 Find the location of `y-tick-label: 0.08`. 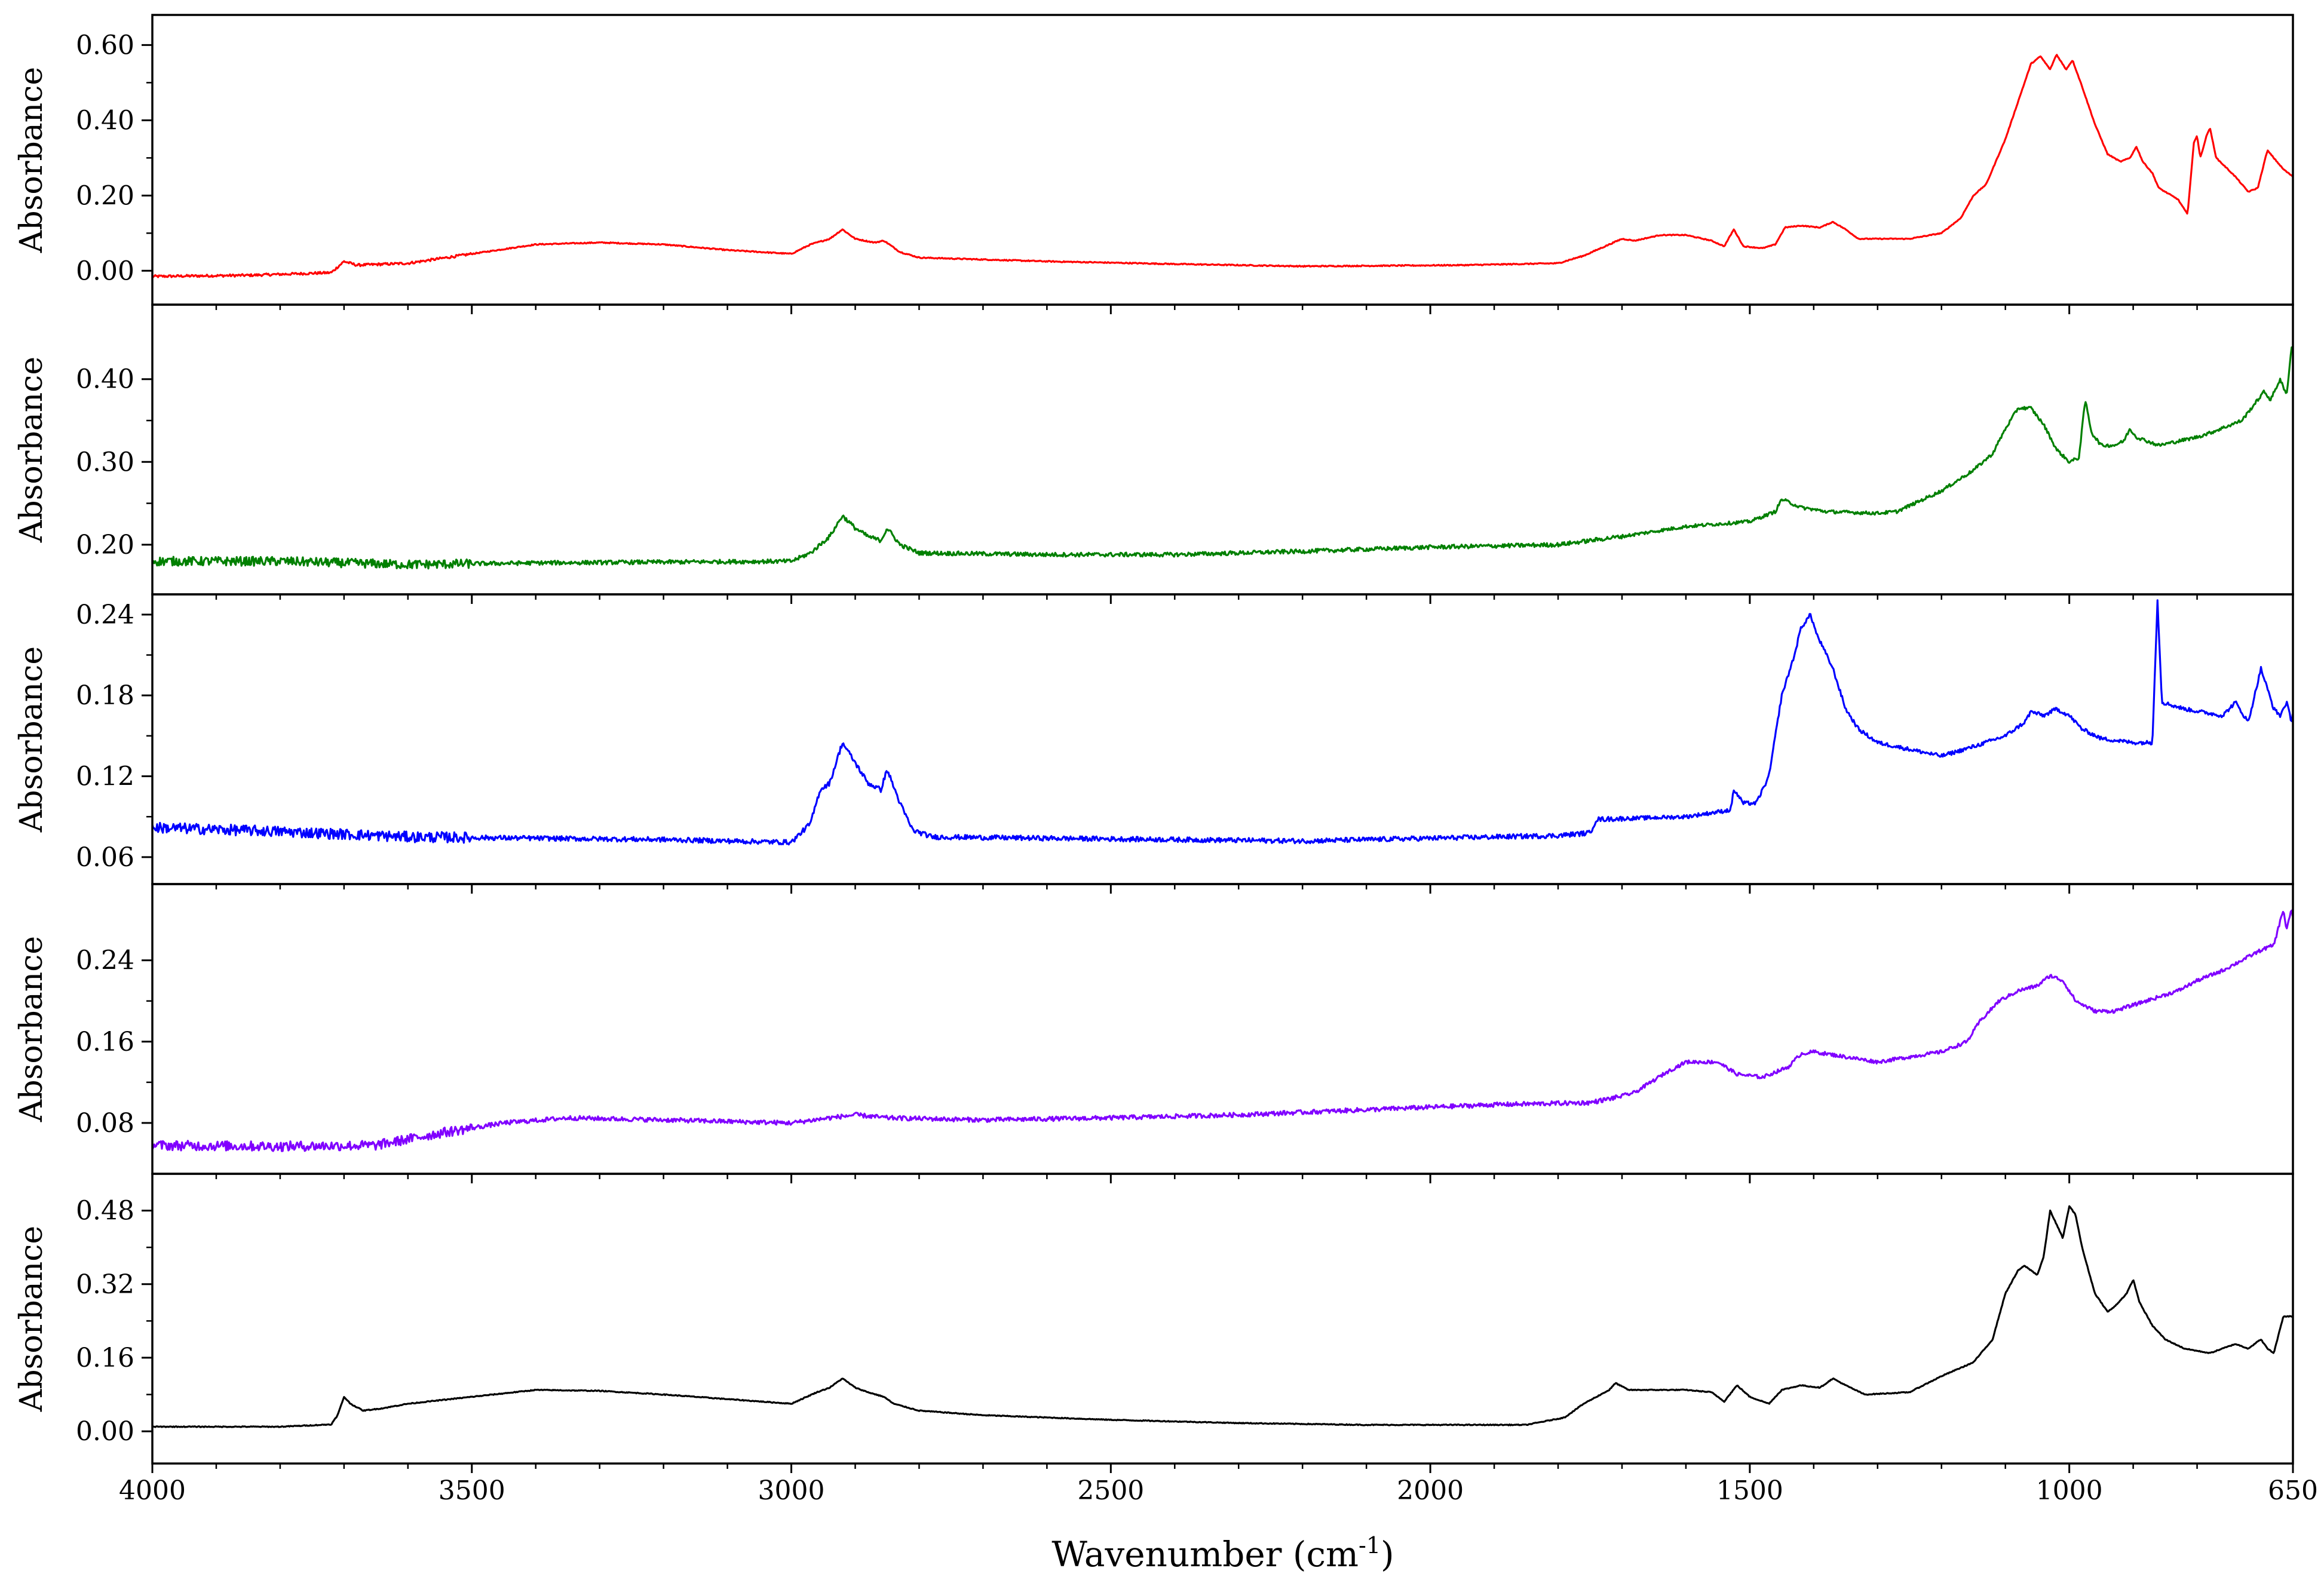

y-tick-label: 0.08 is located at coordinates (105, 1123).